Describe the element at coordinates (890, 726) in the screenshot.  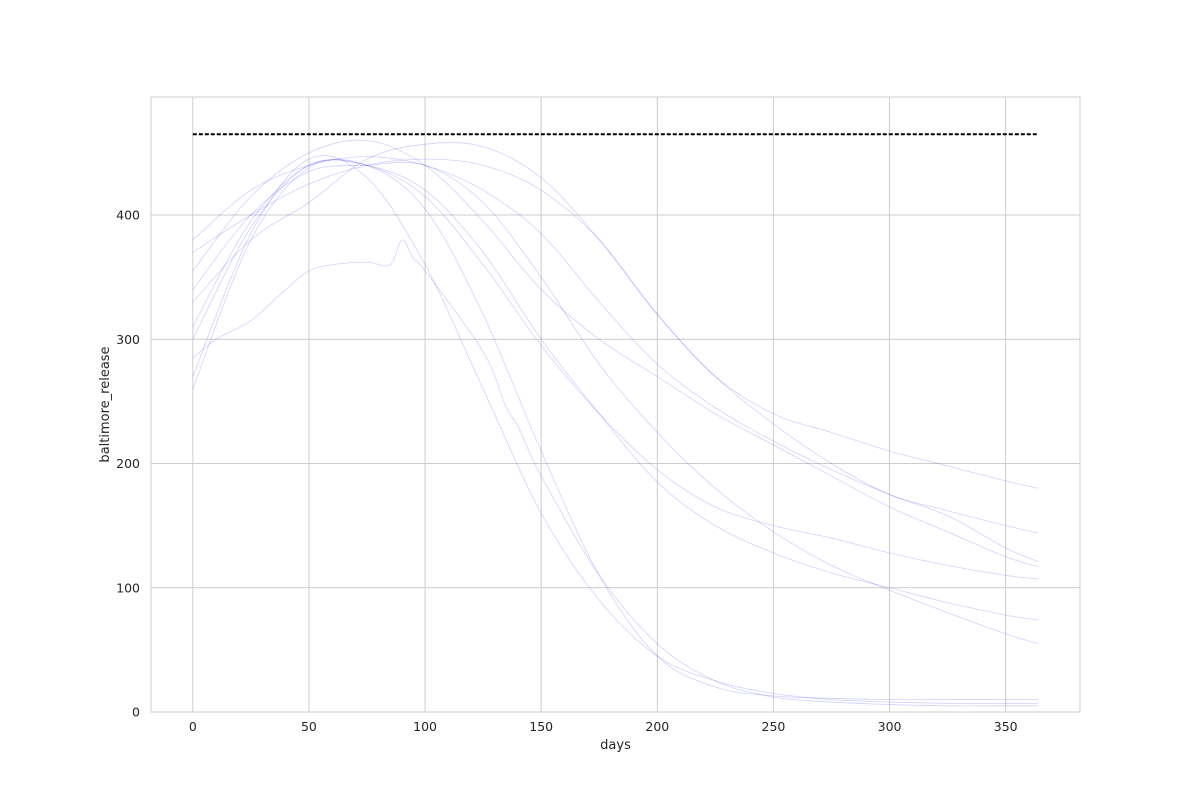
I see `x-tick-label: 300` at that location.